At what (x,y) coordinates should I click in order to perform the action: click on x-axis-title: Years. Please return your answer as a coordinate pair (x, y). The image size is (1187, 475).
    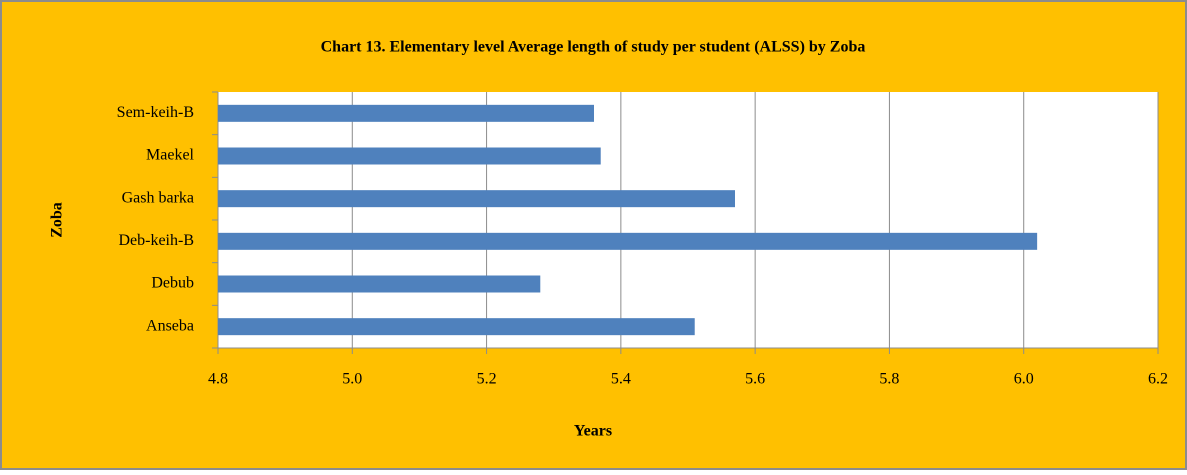
    Looking at the image, I should click on (593, 431).